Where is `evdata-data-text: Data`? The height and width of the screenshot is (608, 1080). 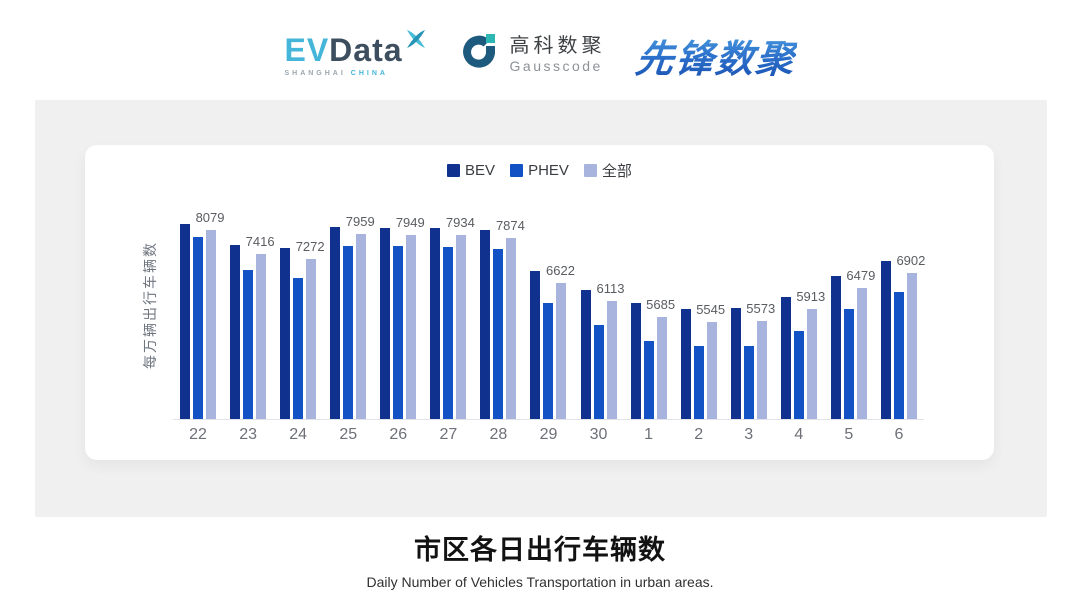 evdata-data-text: Data is located at coordinates (366, 49).